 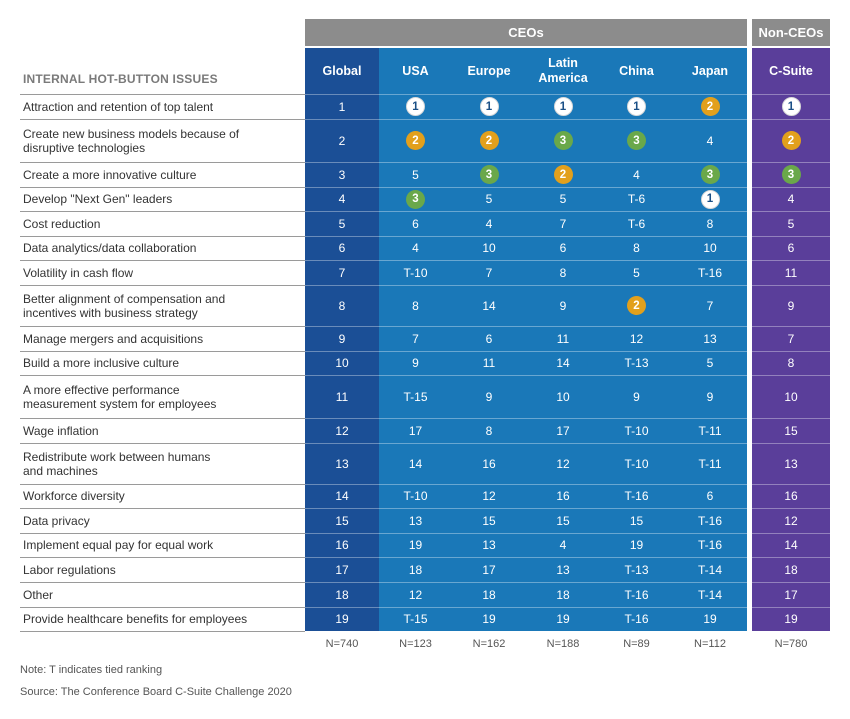 I want to click on rank-value: 4, so click(x=489, y=223).